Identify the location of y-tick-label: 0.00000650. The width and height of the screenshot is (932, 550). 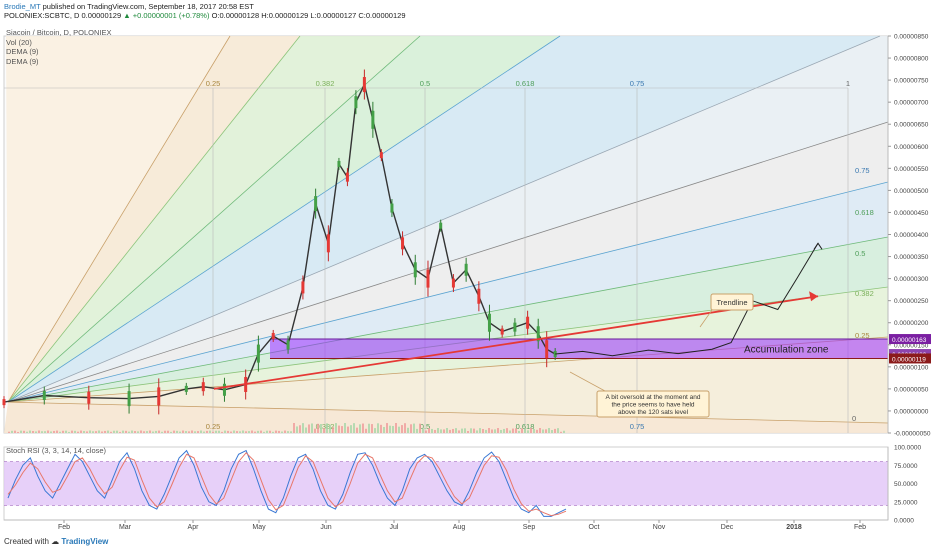
(911, 125).